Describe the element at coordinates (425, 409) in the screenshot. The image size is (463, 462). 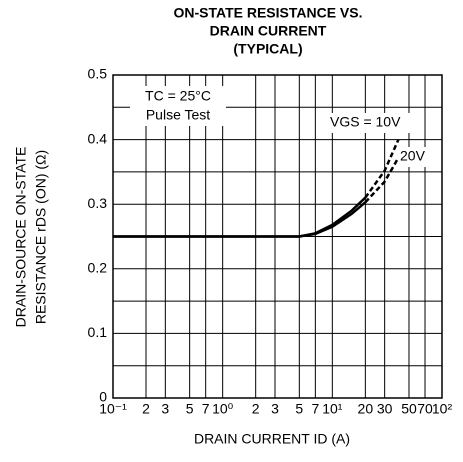
I see `x-tick-label: 70` at that location.